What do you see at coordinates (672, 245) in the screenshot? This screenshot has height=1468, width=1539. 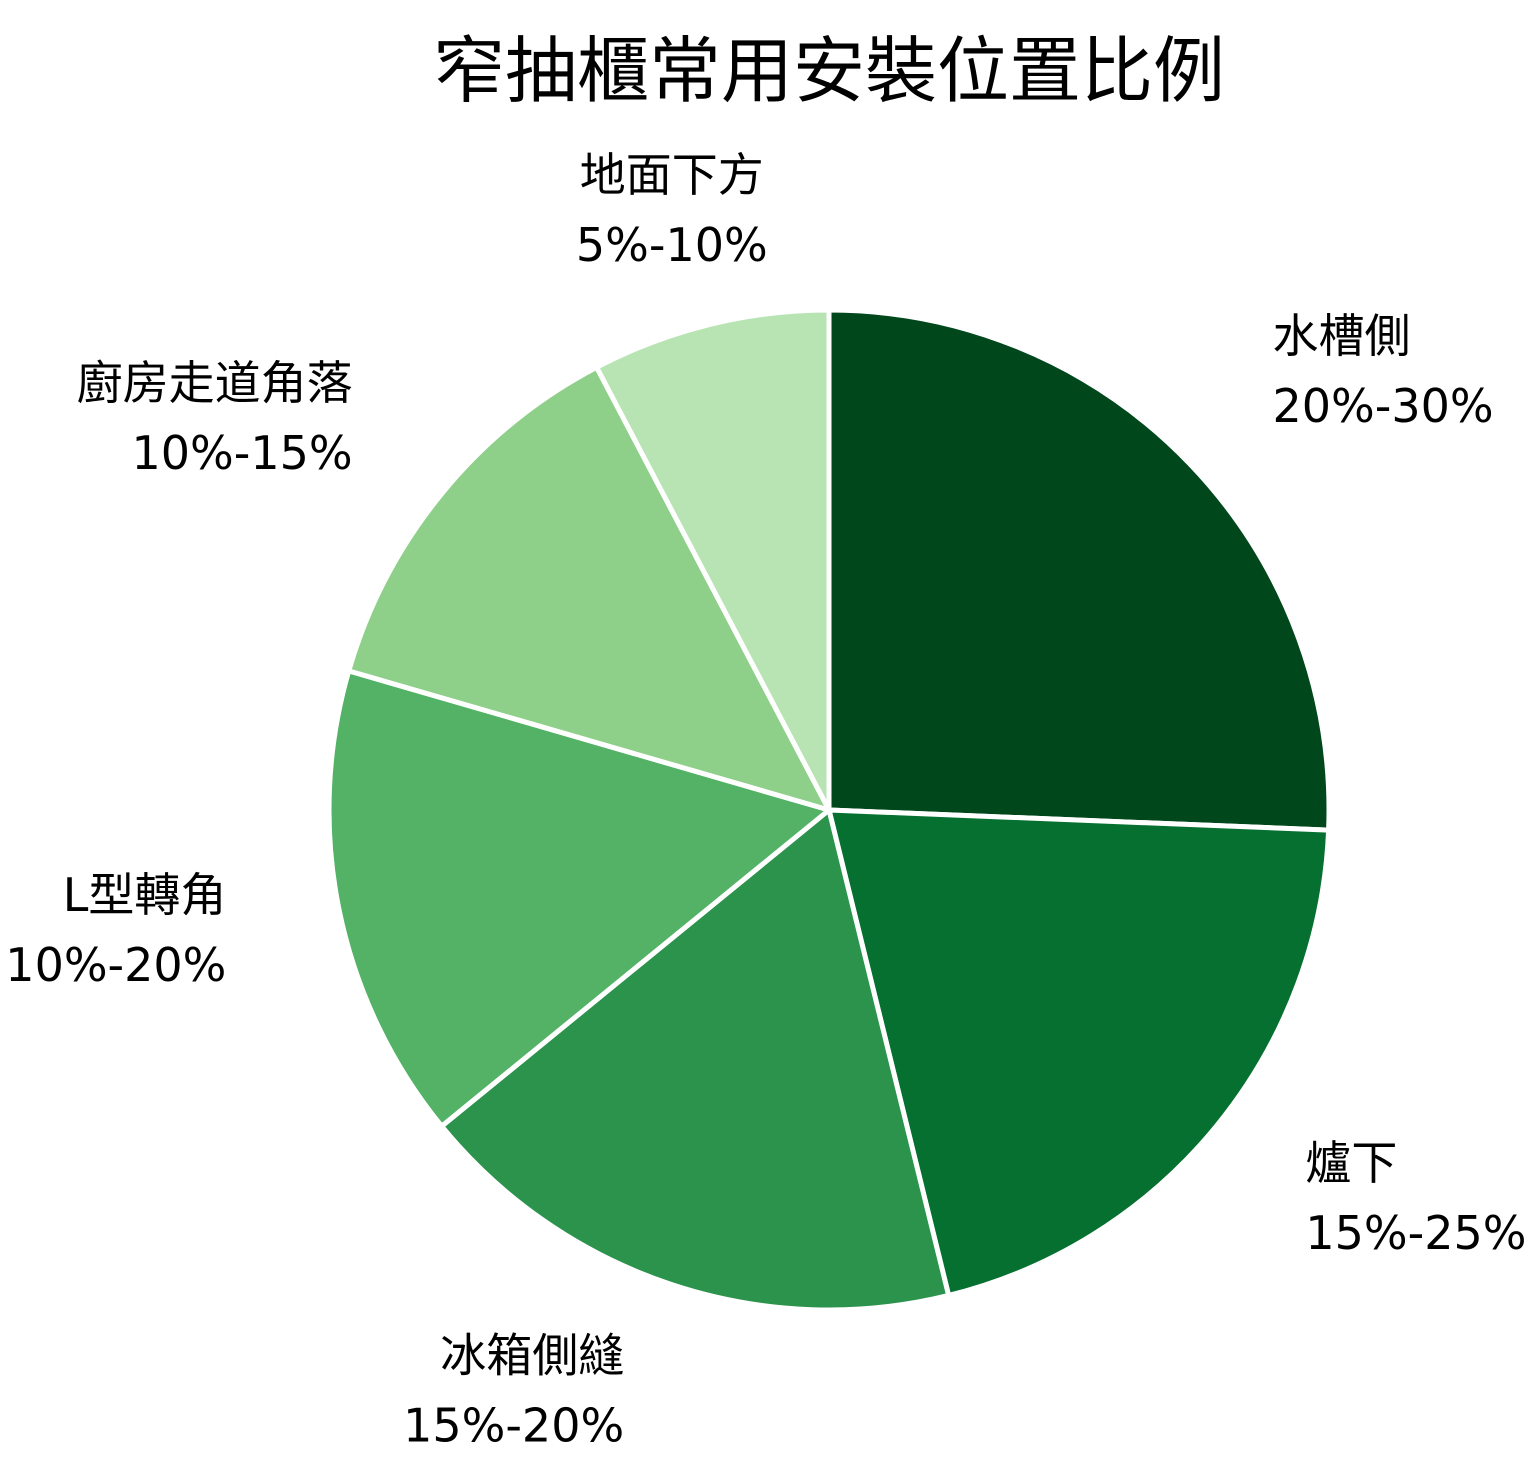 I see `slice-label-range-6: 5%-10%` at bounding box center [672, 245].